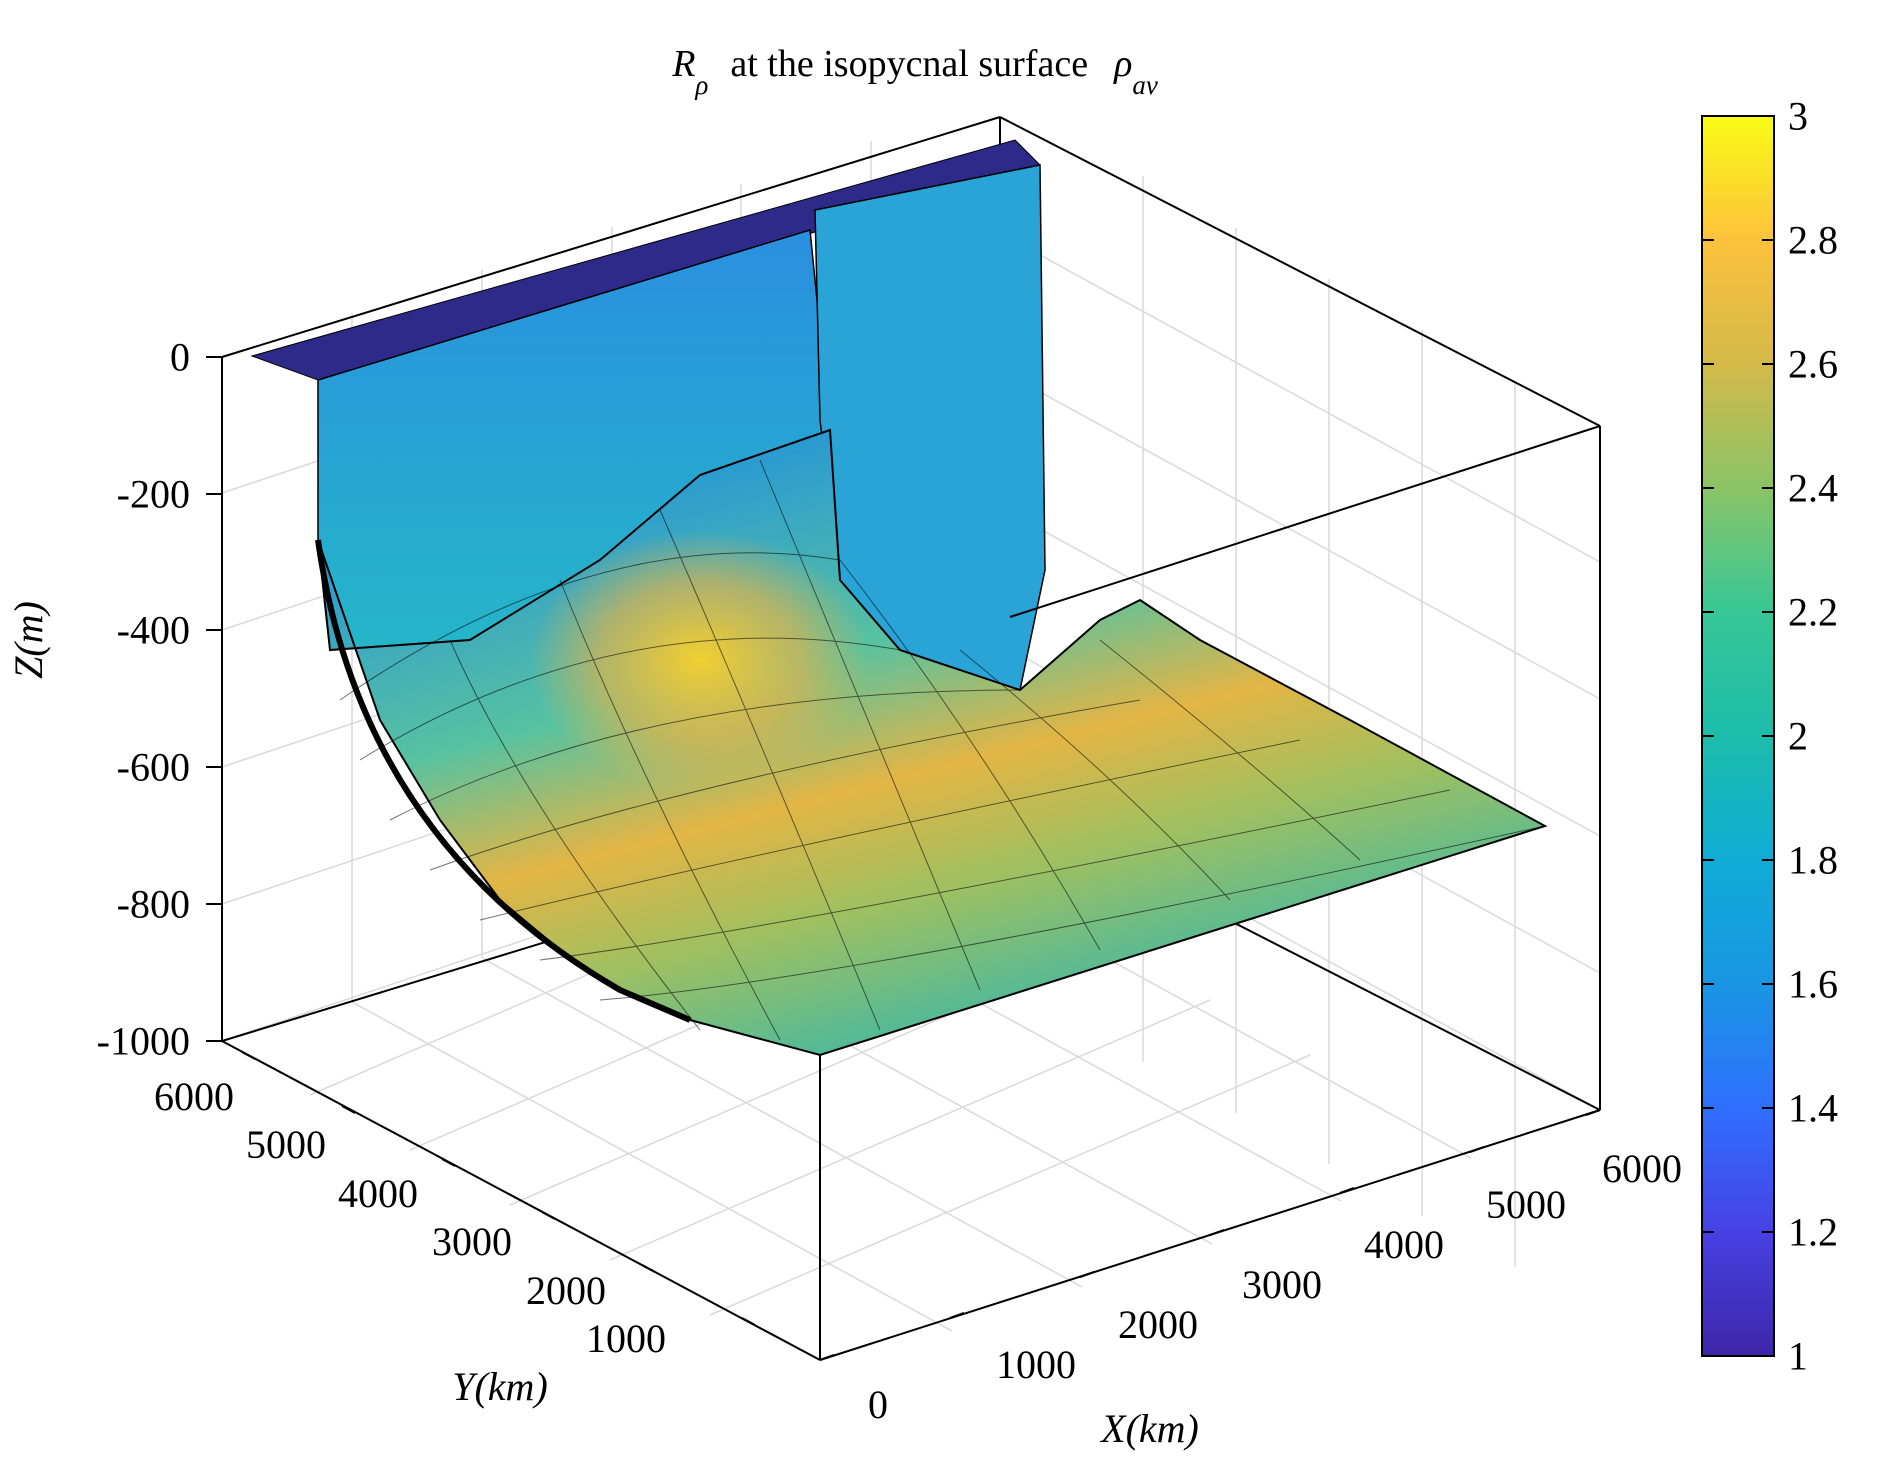 The image size is (1881, 1462). Describe the element at coordinates (1798, 736) in the screenshot. I see `colorbar-tick-label: 2` at that location.